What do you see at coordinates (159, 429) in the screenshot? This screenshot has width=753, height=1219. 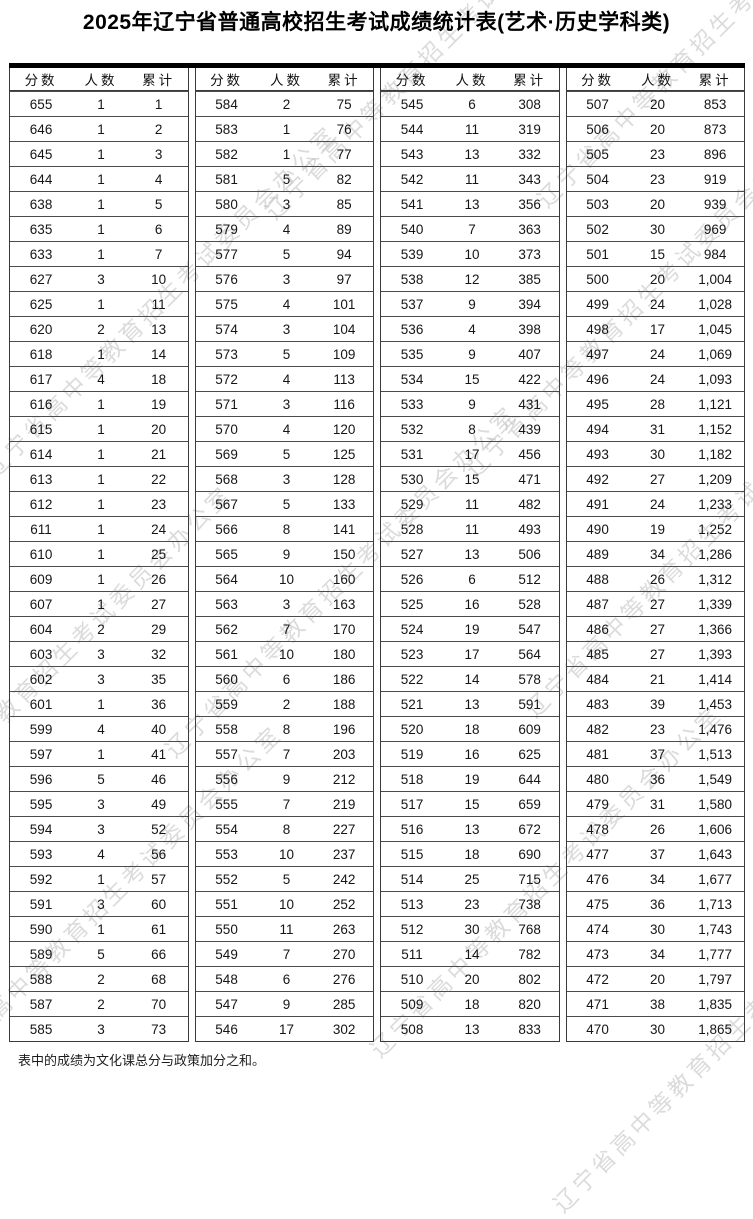 I see `cumulative-cell: 20` at bounding box center [159, 429].